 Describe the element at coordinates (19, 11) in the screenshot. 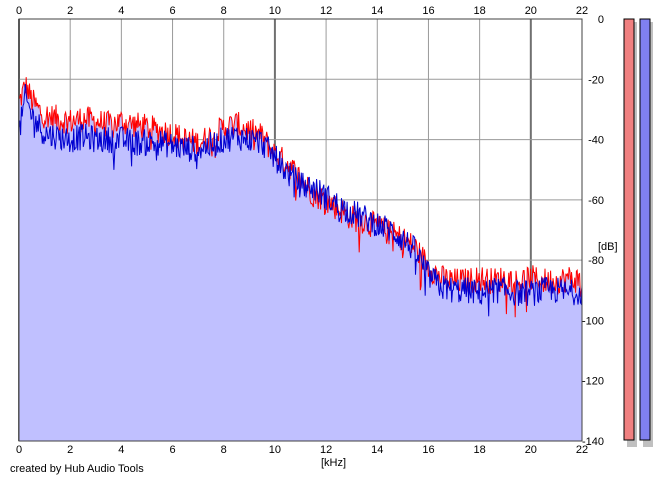

I see `x-tick-label-top: 0` at that location.